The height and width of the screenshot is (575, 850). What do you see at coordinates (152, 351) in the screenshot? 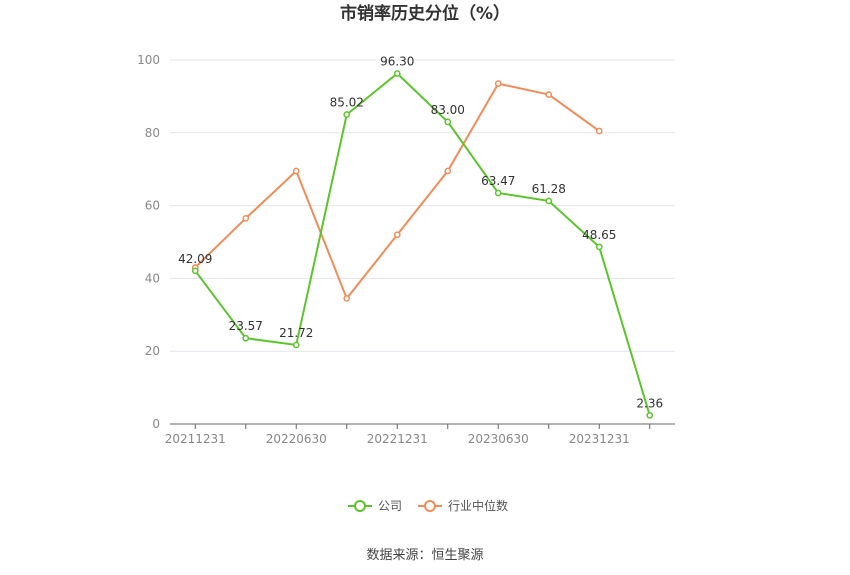
I see `y-tick-label: 20` at bounding box center [152, 351].